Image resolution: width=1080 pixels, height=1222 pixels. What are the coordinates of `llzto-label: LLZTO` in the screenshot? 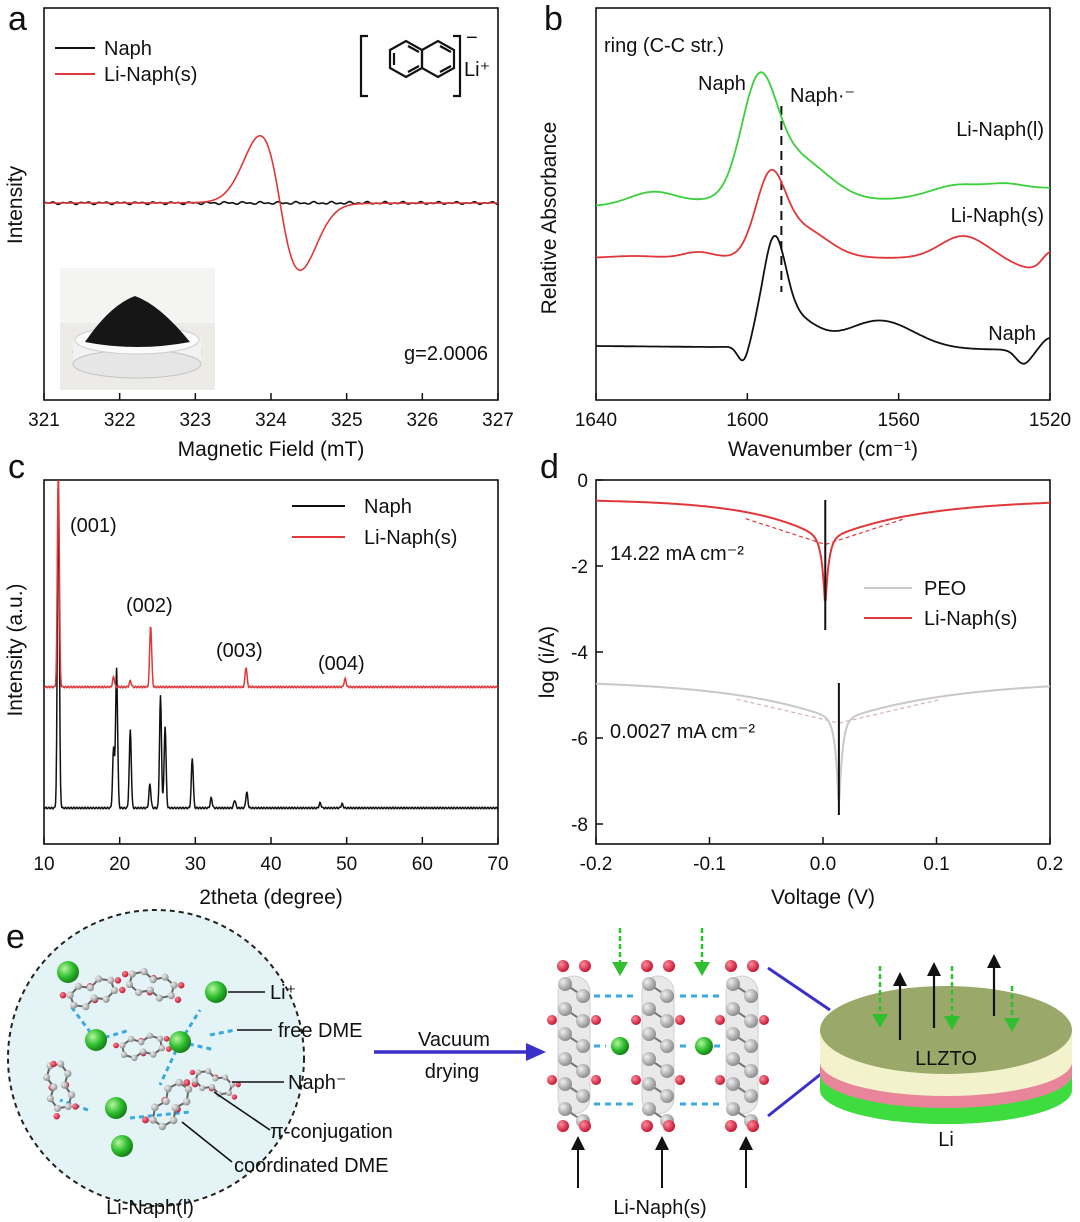 It's located at (946, 1059).